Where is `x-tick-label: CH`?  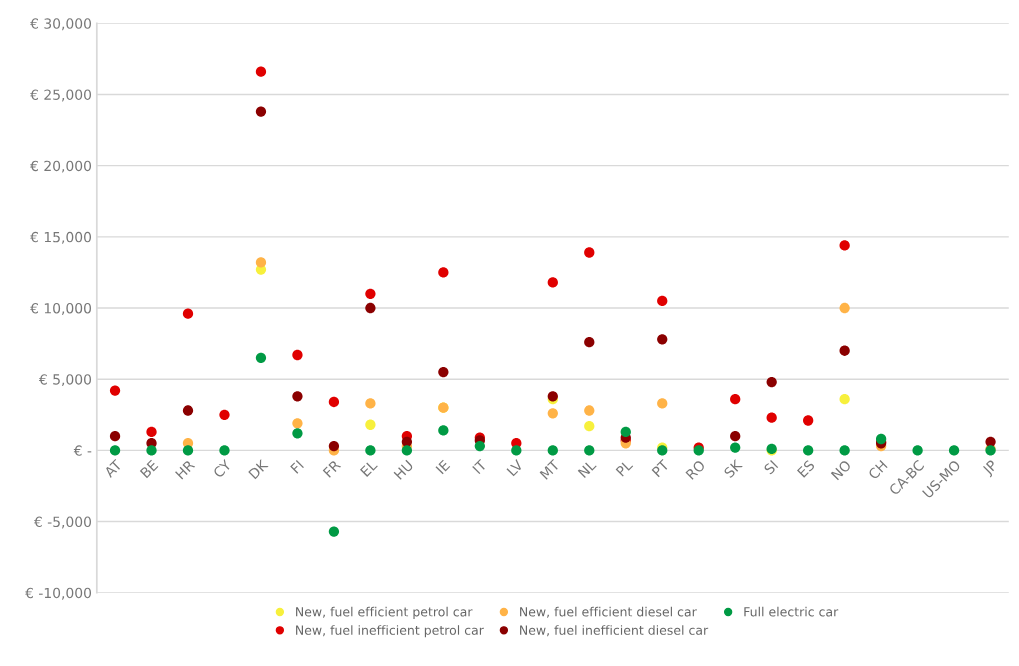
x-tick-label: CH is located at coordinates (877, 470).